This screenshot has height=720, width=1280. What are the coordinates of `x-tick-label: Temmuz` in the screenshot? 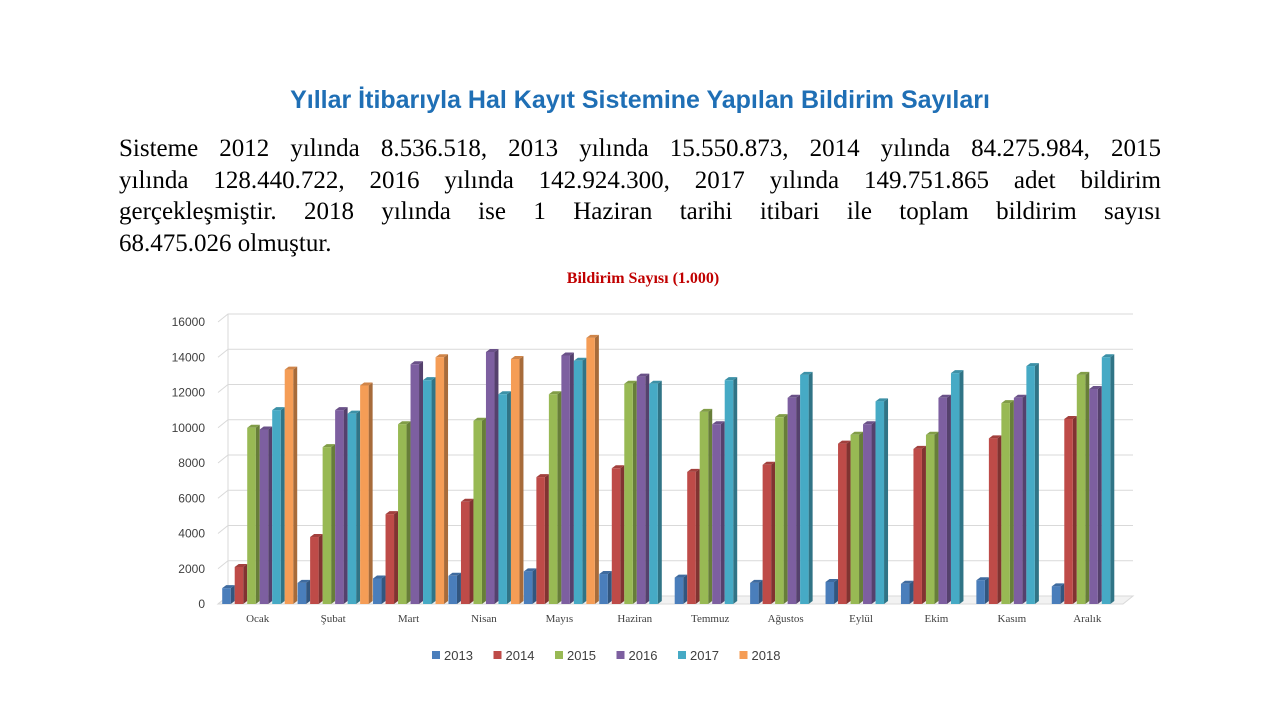 It's located at (710, 619).